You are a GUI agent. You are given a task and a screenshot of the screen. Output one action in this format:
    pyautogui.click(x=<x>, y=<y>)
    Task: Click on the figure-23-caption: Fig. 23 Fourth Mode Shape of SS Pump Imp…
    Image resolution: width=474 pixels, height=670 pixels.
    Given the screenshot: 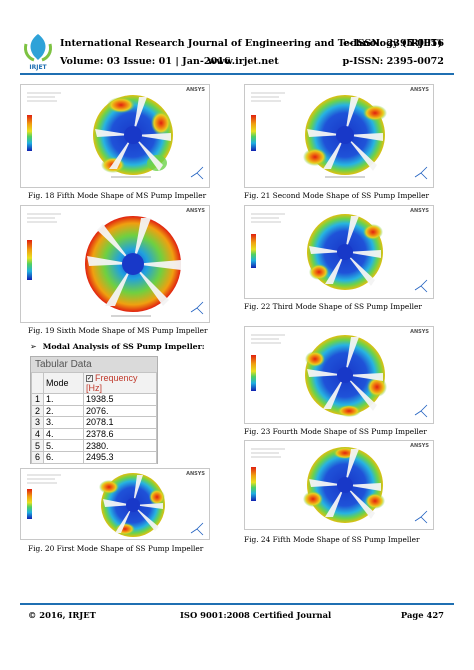 What is the action you would take?
    pyautogui.click(x=335, y=431)
    